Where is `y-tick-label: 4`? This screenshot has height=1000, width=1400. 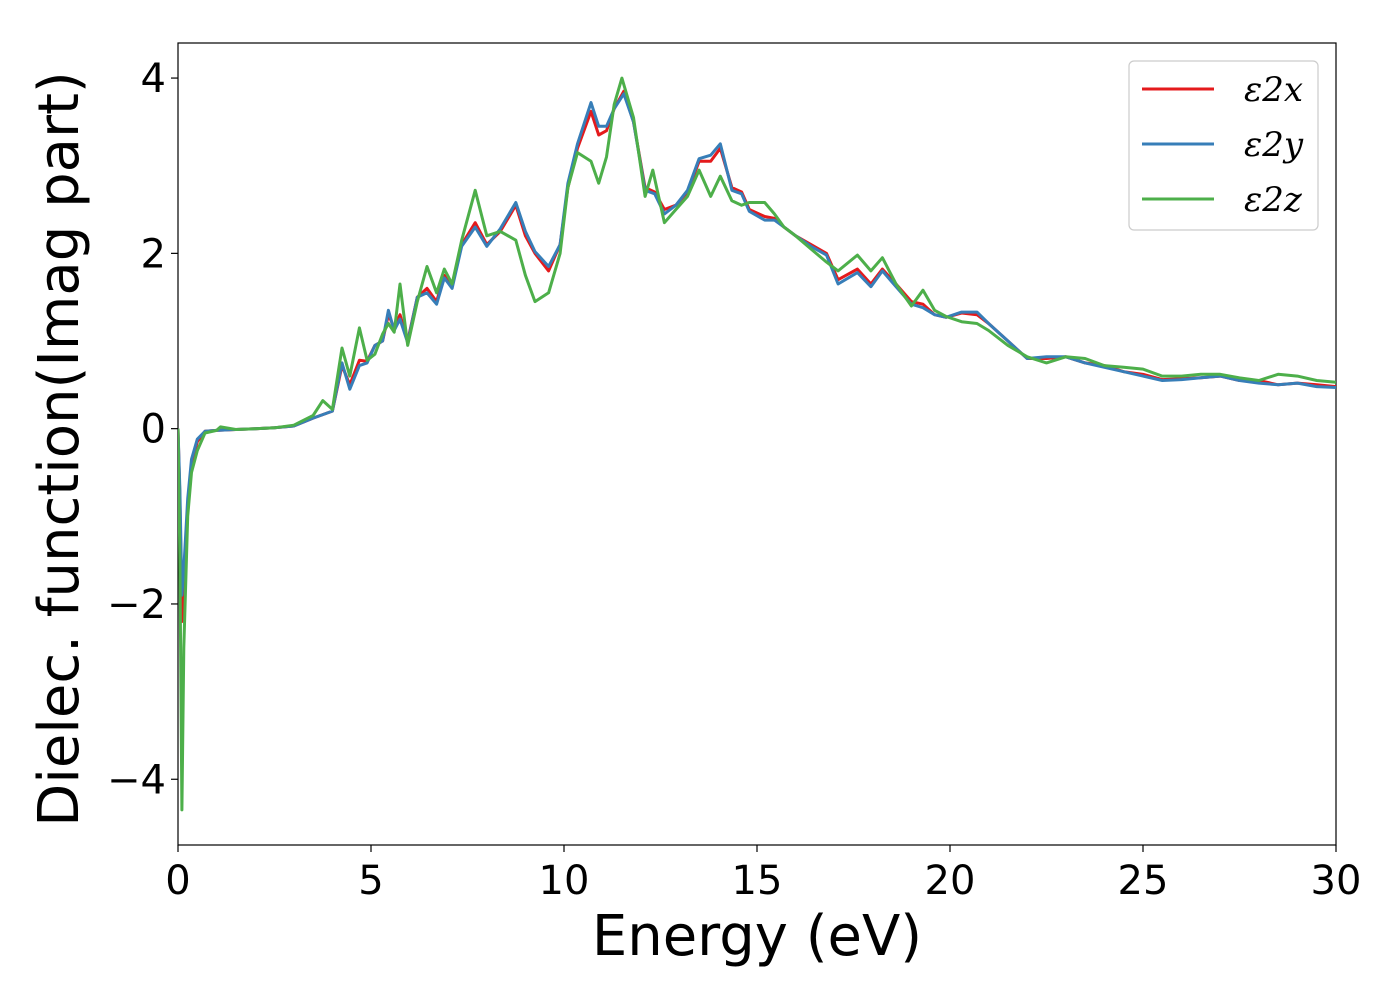
y-tick-label: 4 is located at coordinates (153, 79).